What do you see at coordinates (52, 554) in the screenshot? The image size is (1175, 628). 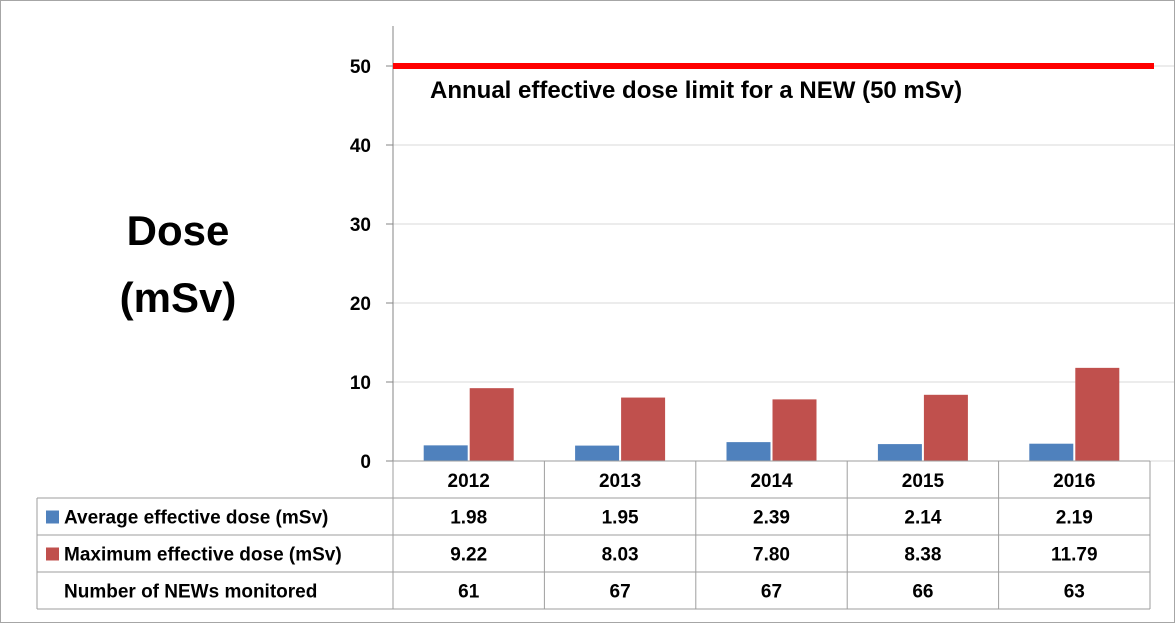 I see `legend-key-maximum` at bounding box center [52, 554].